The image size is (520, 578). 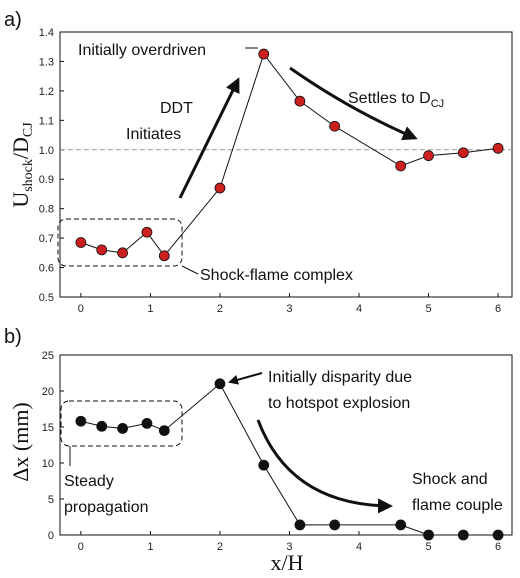 I want to click on y-tick-label: 1.0, so click(x=46, y=151).